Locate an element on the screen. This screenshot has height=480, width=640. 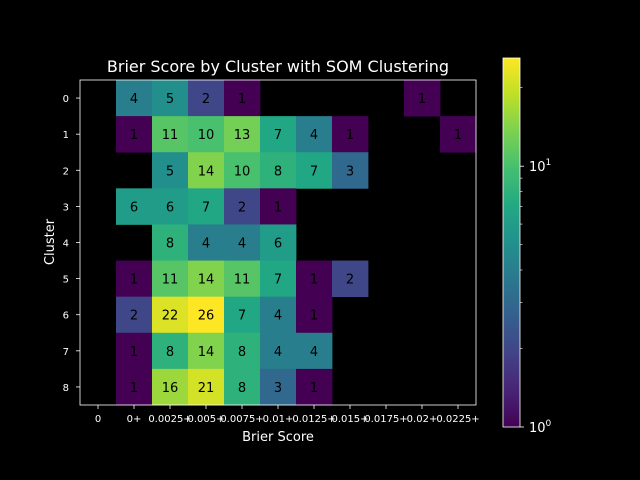
cell-value-label: 3 is located at coordinates (278, 388).